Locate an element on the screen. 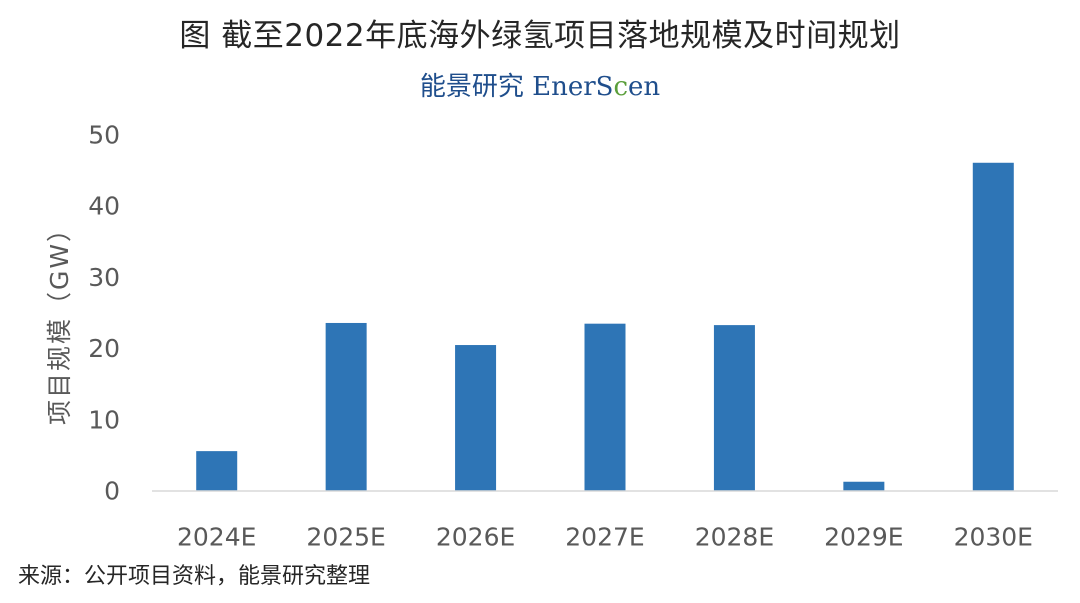 This screenshot has height=603, width=1080. y-tick-label: 50 is located at coordinates (104, 135).